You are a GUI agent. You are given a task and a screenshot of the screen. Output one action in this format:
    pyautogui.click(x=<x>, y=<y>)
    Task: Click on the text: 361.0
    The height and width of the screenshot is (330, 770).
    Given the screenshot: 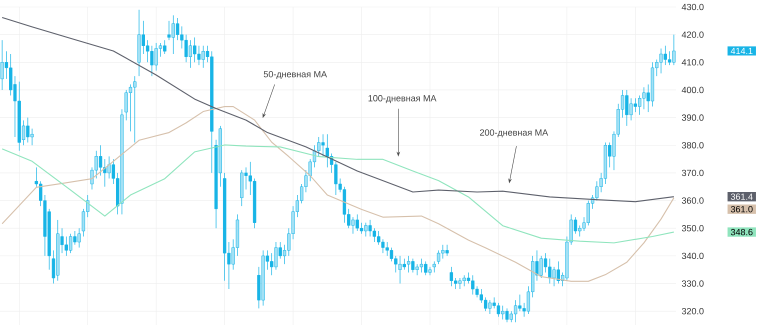 What is the action you would take?
    pyautogui.click(x=741, y=209)
    